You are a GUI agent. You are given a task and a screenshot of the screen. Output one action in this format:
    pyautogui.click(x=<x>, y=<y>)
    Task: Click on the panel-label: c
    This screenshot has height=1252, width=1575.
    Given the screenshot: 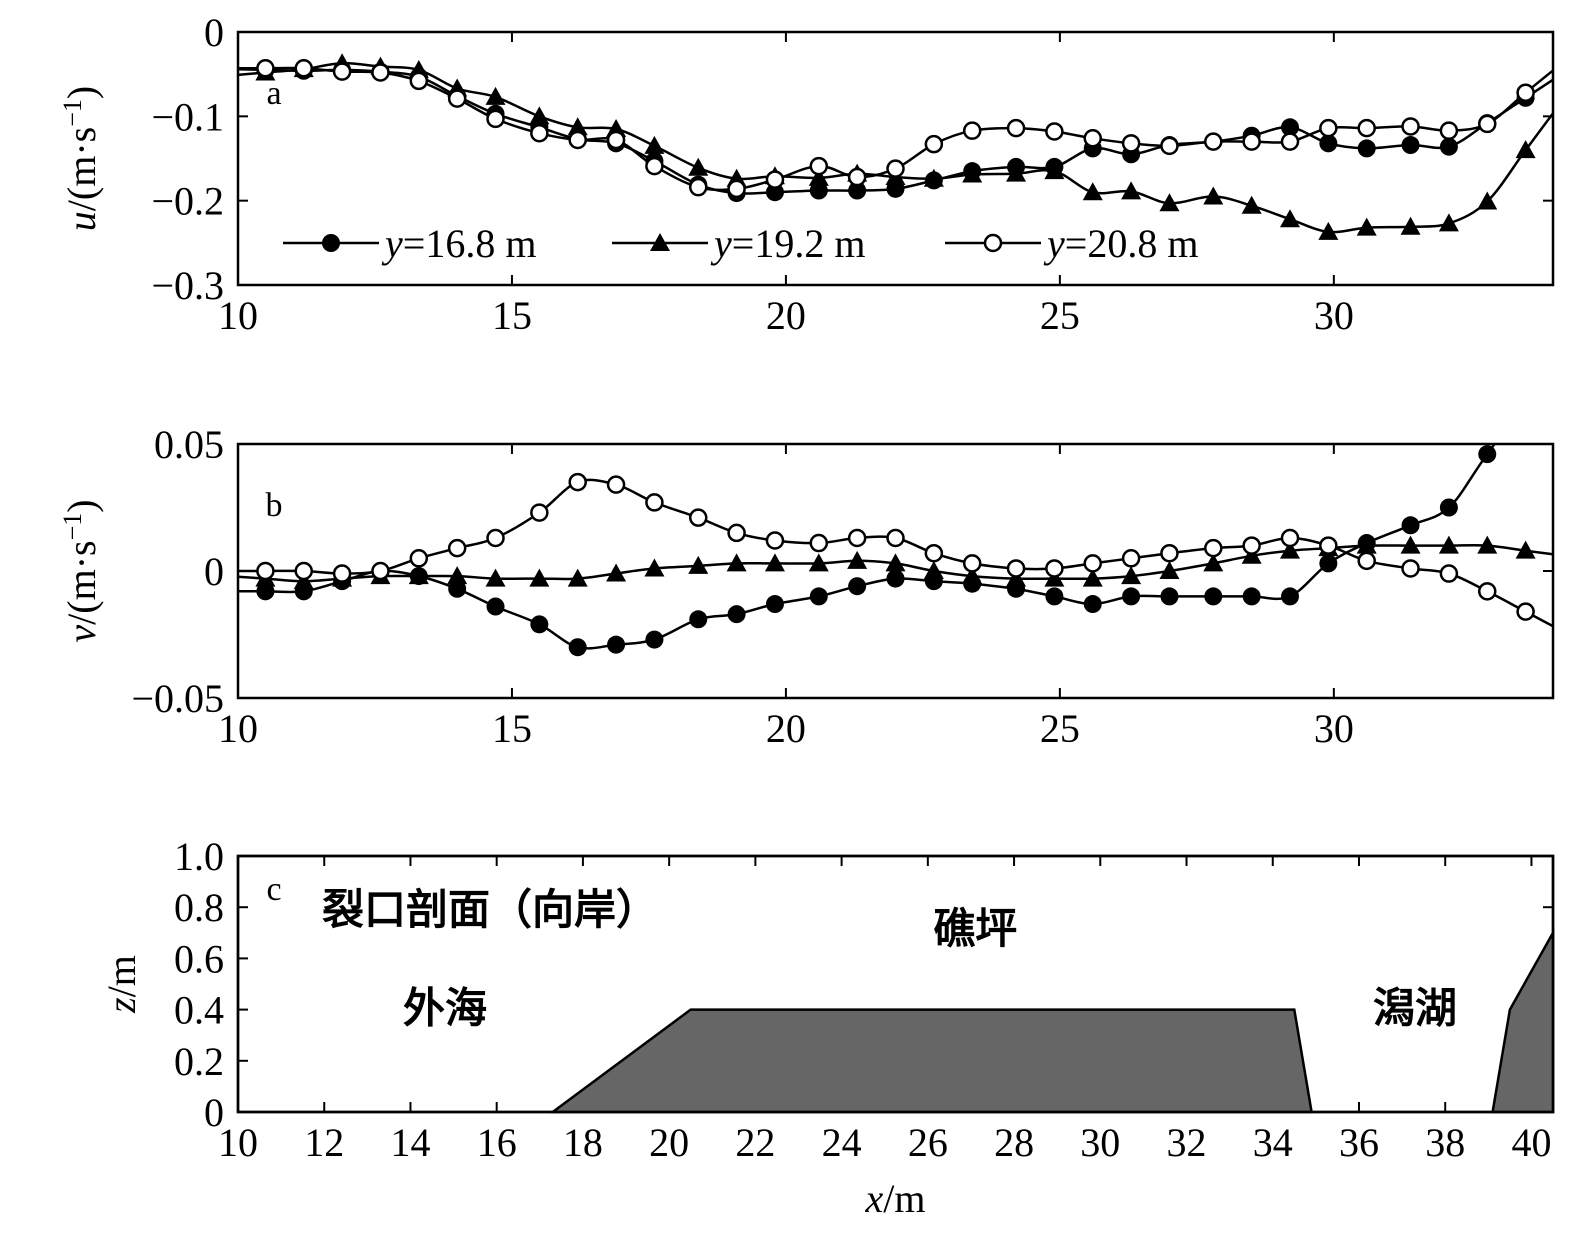 What is the action you would take?
    pyautogui.click(x=273, y=889)
    